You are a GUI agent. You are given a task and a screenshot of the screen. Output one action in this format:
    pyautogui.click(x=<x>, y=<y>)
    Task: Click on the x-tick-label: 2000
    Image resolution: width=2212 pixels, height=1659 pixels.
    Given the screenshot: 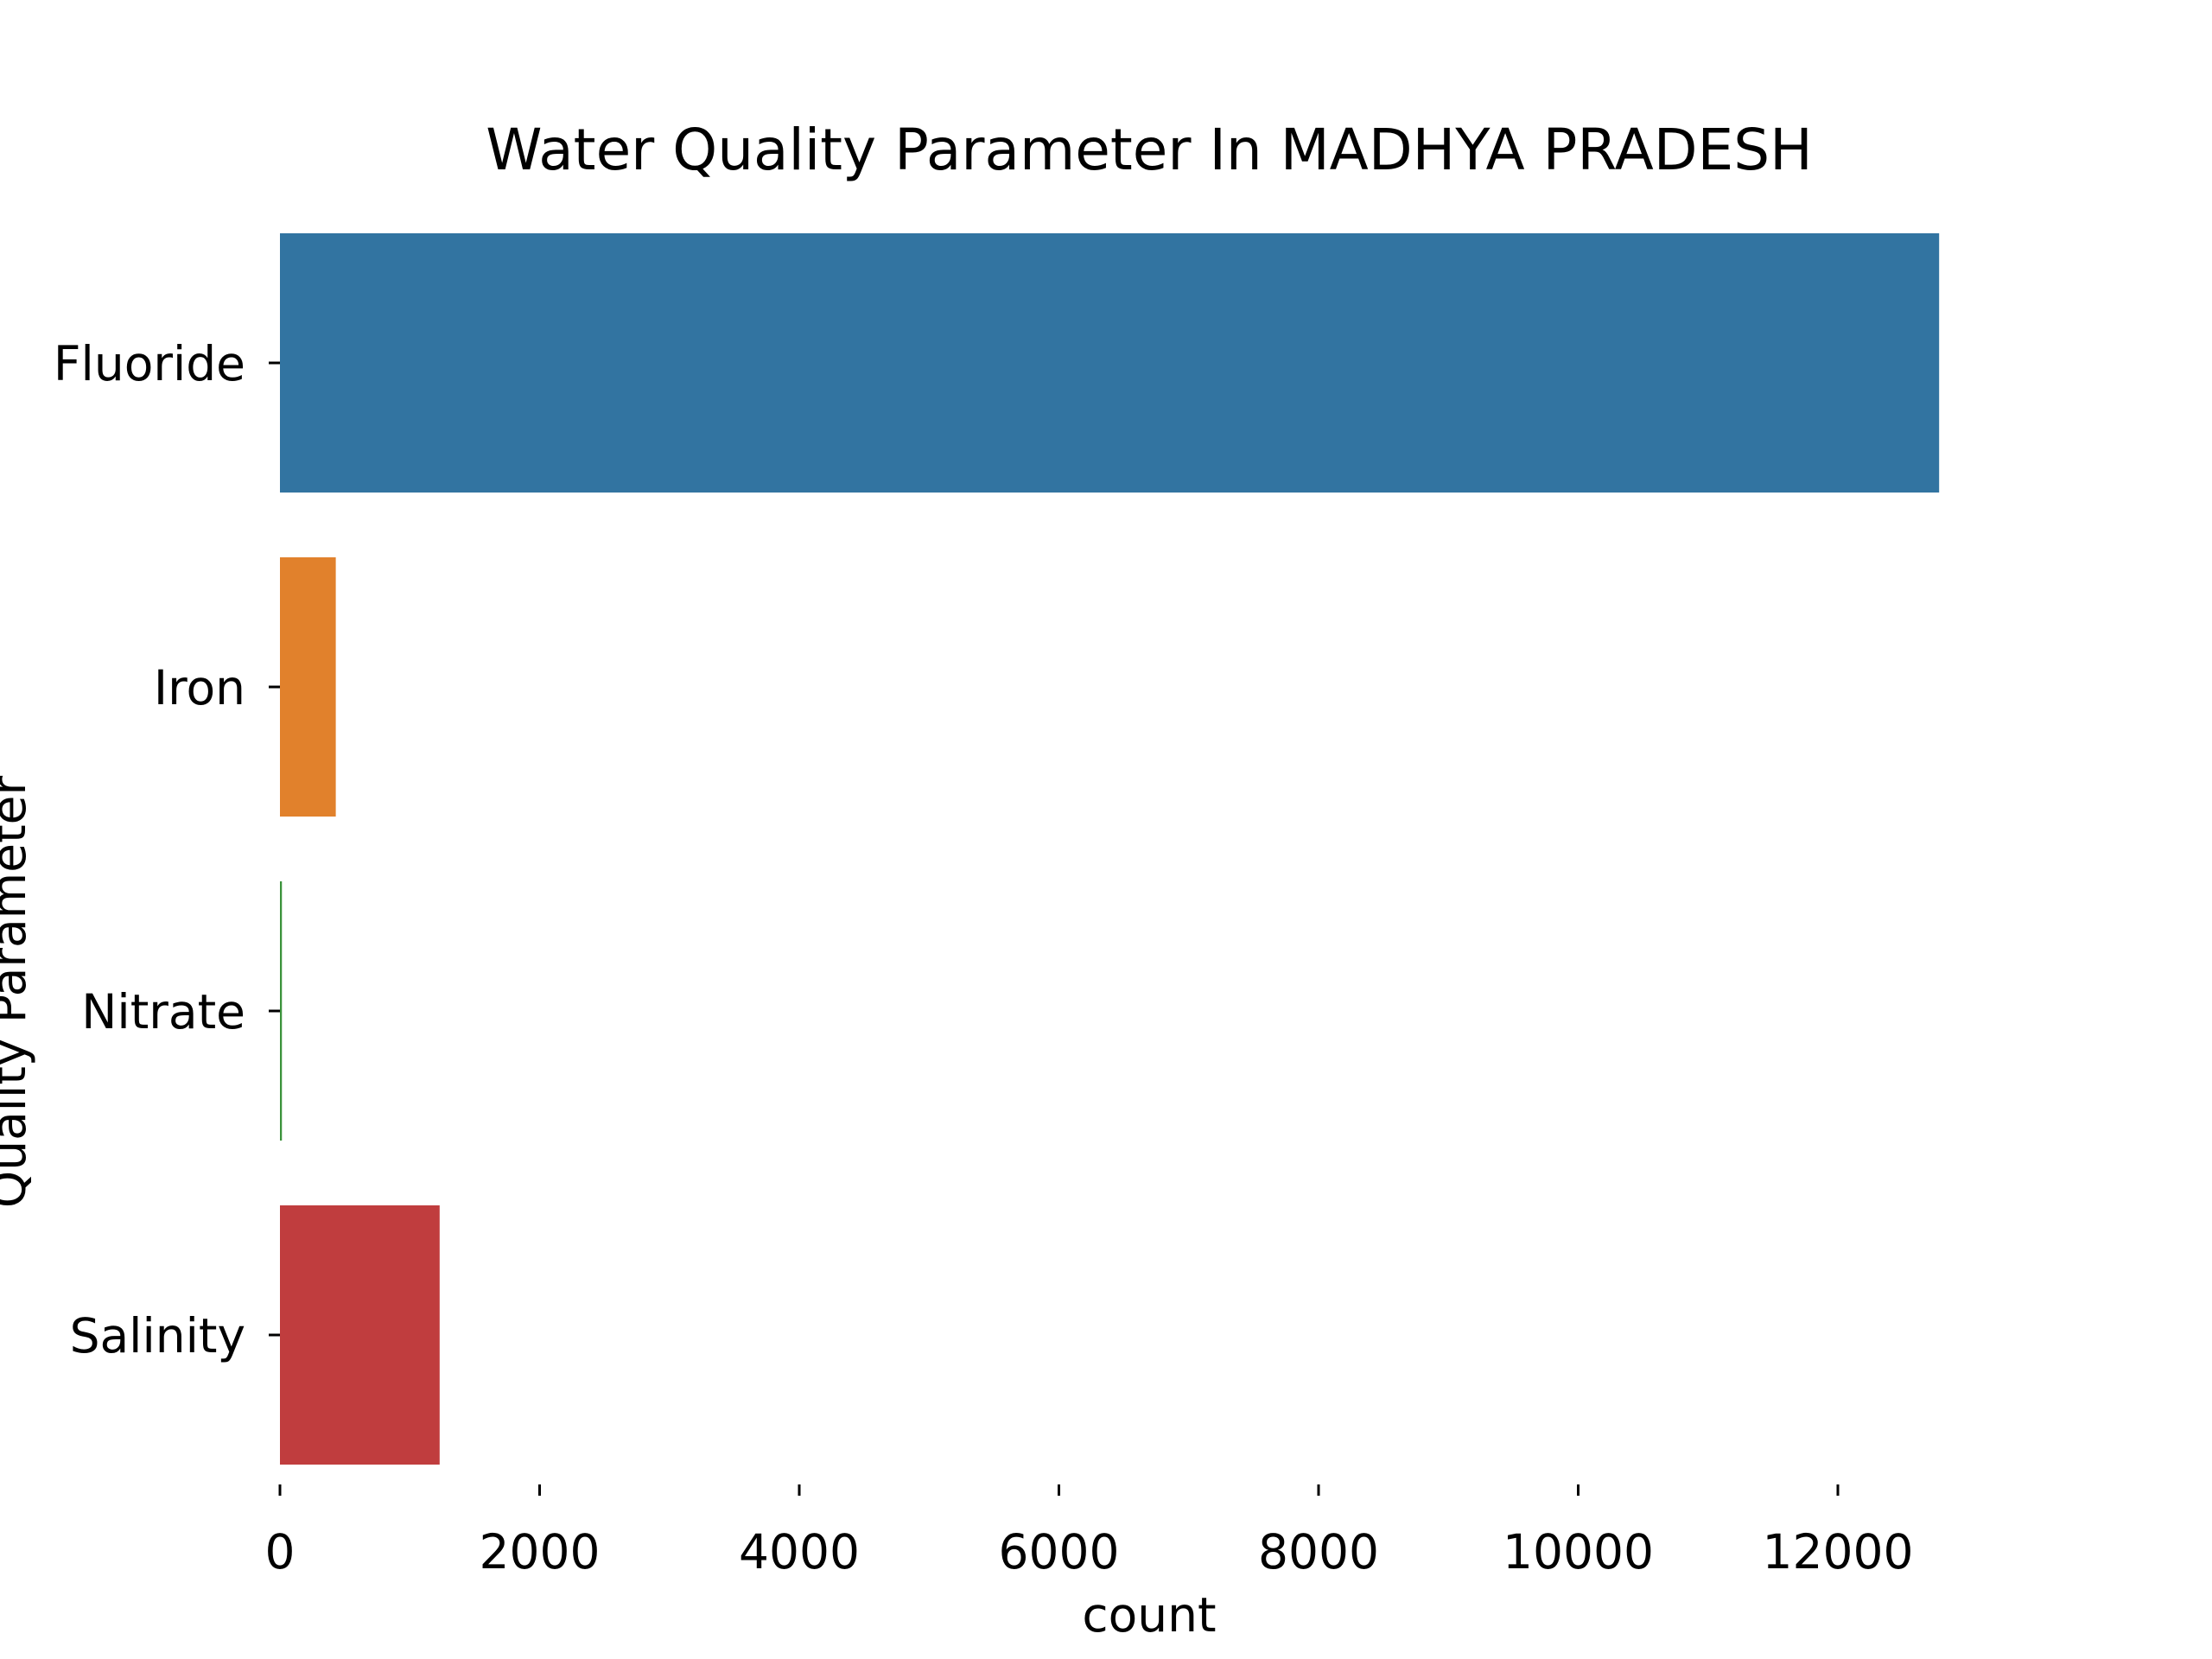 What is the action you would take?
    pyautogui.click(x=540, y=1552)
    